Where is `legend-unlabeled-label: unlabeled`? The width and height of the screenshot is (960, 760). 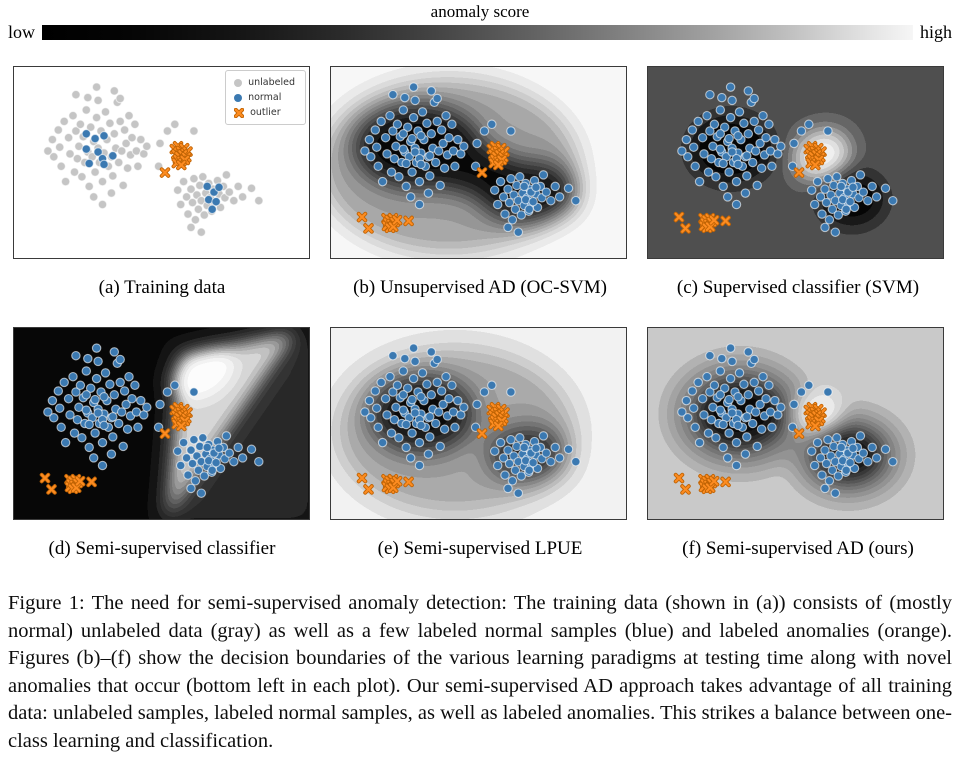 legend-unlabeled-label: unlabeled is located at coordinates (271, 82).